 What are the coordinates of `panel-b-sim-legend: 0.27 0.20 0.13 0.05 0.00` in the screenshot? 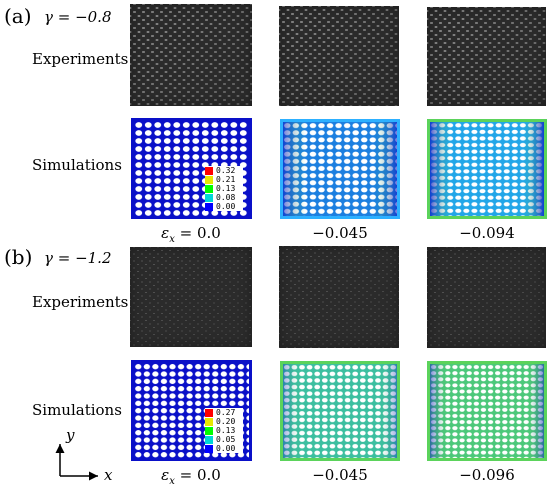 It's located at (224, 430).